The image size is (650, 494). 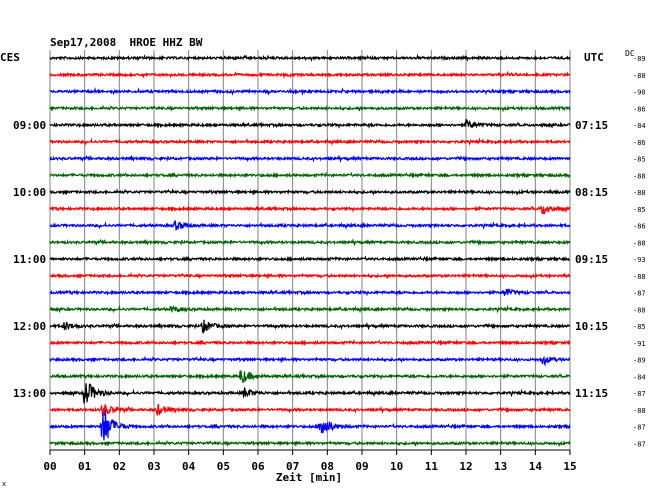 What do you see at coordinates (594, 57) in the screenshot?
I see `right-timezone-label: UTC` at bounding box center [594, 57].